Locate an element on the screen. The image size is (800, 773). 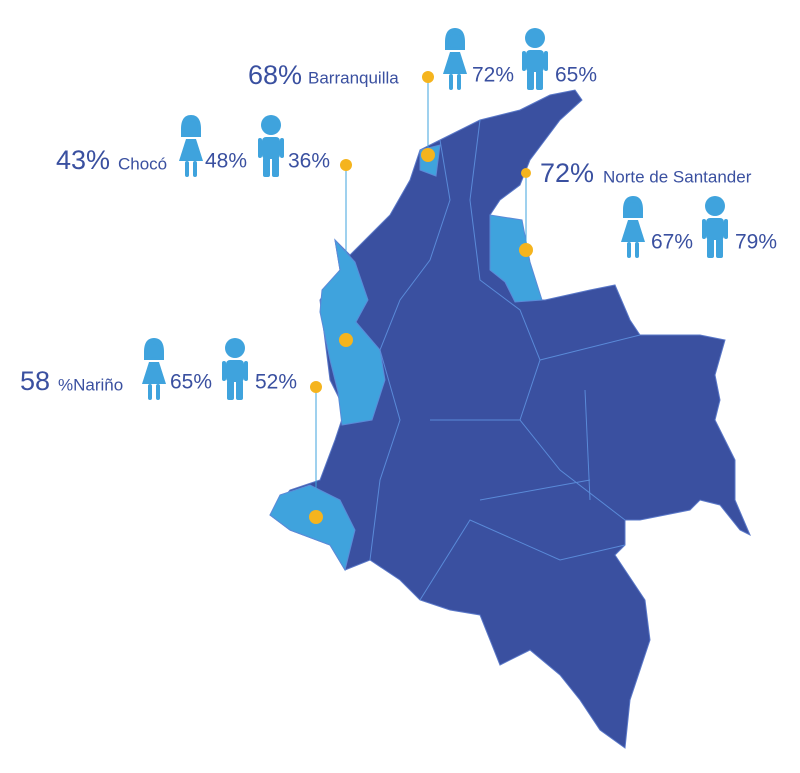
girls-percent: 72% is located at coordinates (493, 75).